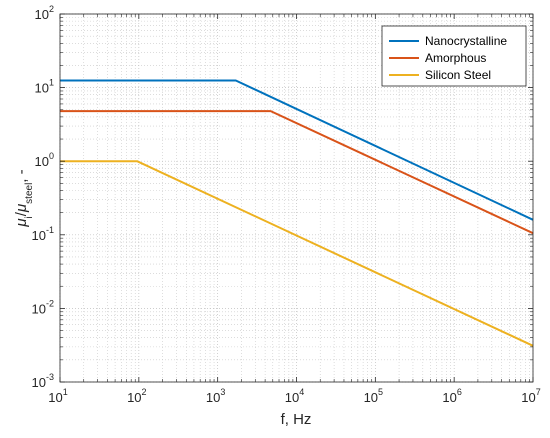 The height and width of the screenshot is (438, 550). I want to click on legend-label: Nanocrystalline, so click(466, 41).